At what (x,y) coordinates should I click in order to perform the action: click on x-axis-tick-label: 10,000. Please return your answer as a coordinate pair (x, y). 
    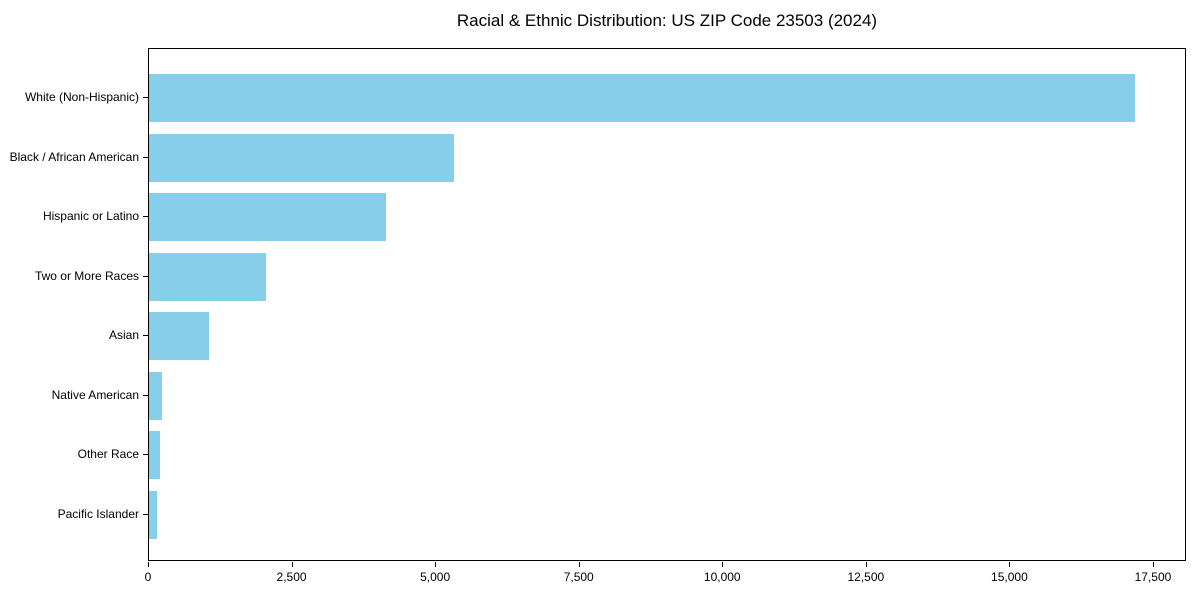
    Looking at the image, I should click on (722, 577).